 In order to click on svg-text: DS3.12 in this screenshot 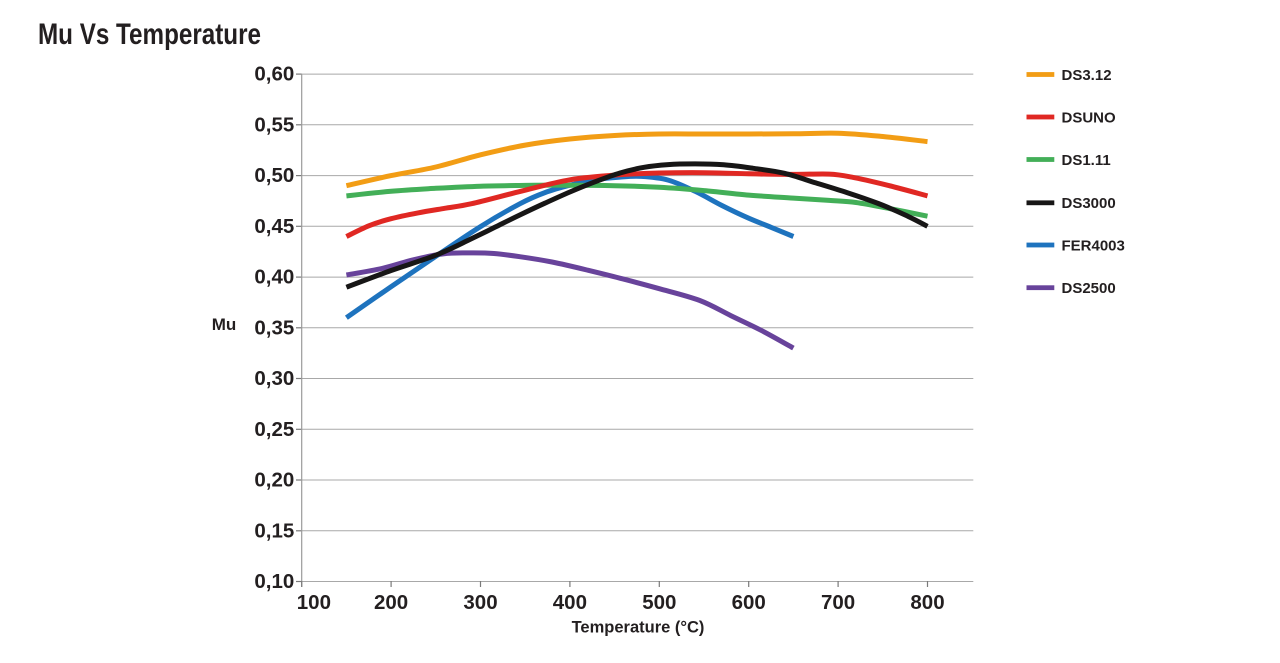, I will do `click(1087, 75)`.